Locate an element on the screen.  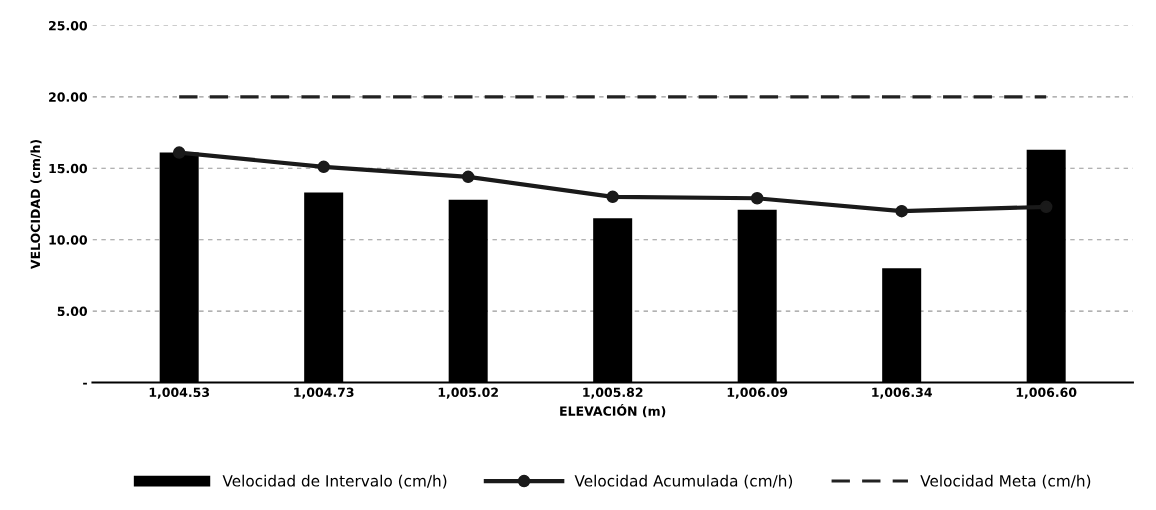
y-tick-label: 20.00 is located at coordinates (68, 97).